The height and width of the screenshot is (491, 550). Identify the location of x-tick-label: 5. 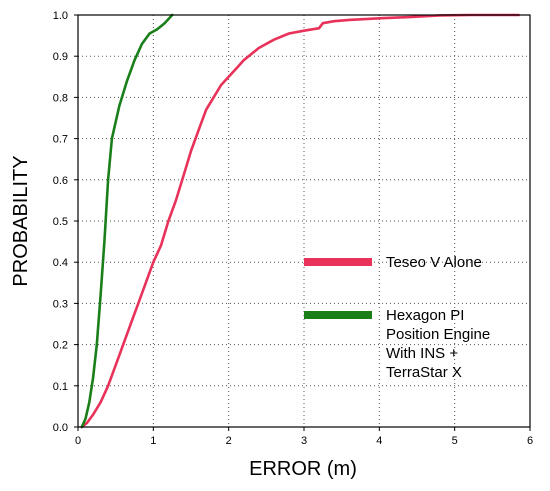
(455, 441).